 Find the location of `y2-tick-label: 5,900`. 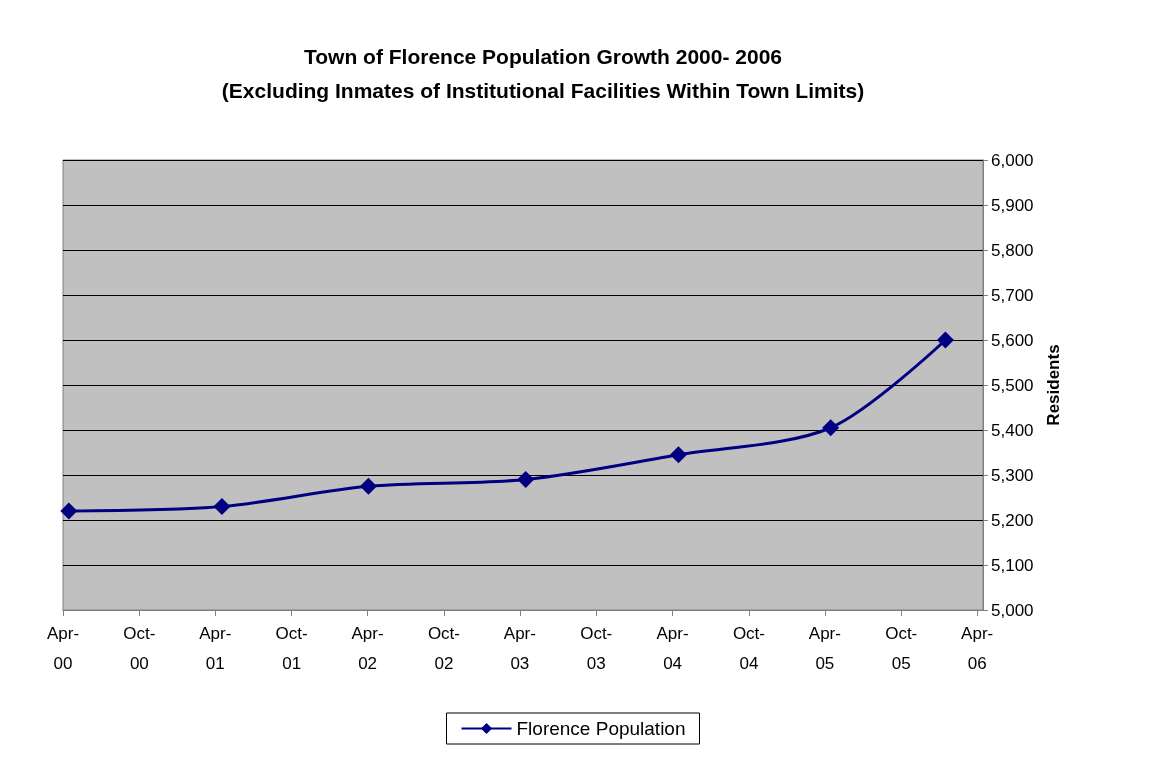

y2-tick-label: 5,900 is located at coordinates (1012, 205).